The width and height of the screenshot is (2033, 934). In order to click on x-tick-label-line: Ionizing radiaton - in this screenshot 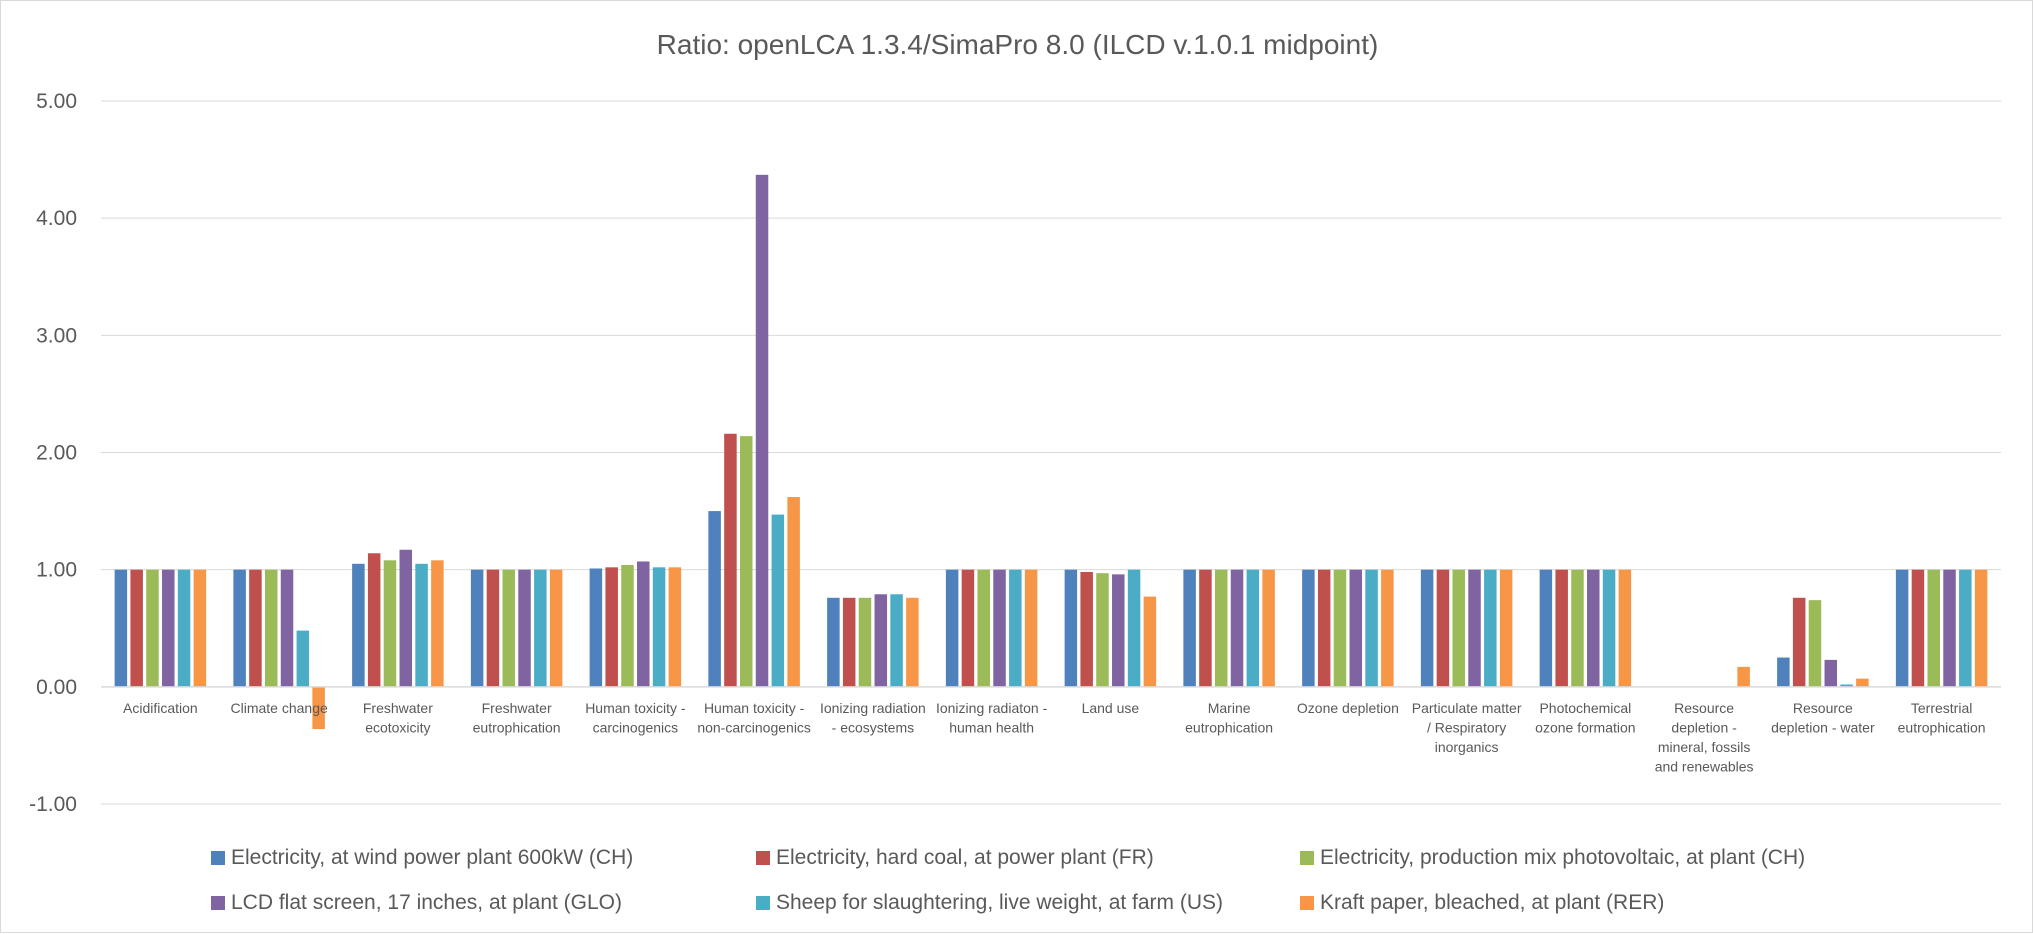, I will do `click(992, 708)`.